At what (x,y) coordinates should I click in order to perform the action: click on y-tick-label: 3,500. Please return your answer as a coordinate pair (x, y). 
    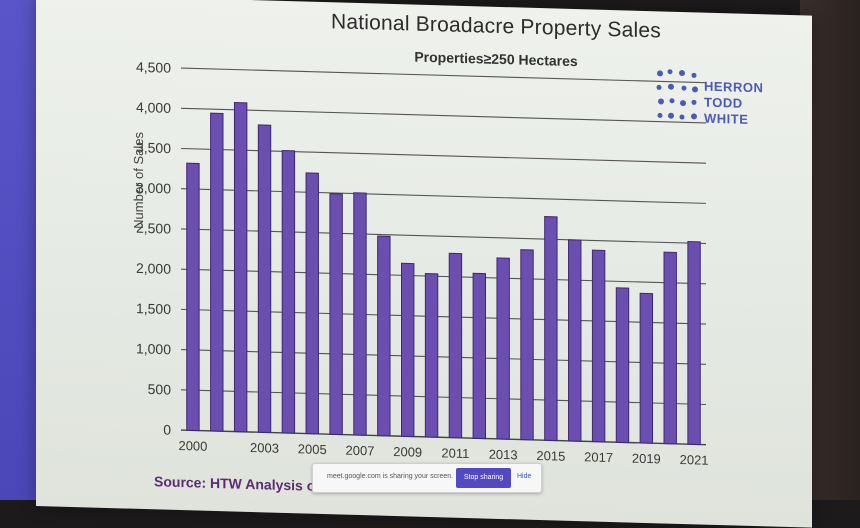
    Looking at the image, I should click on (153, 147).